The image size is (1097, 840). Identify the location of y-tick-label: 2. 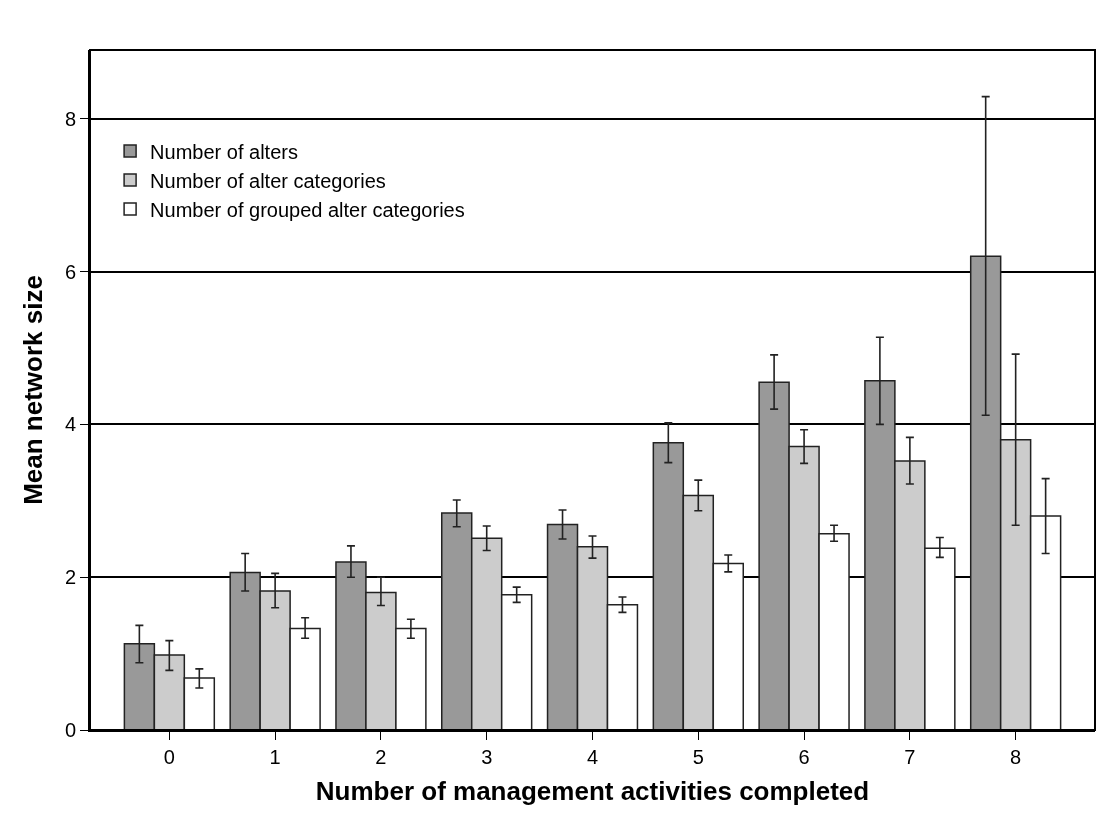
(70, 577).